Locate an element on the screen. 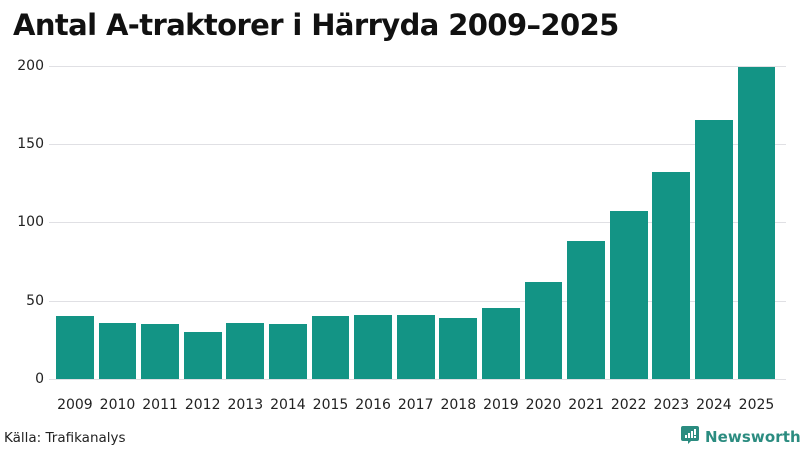 The image size is (800, 450). bar-2019 is located at coordinates (501, 343).